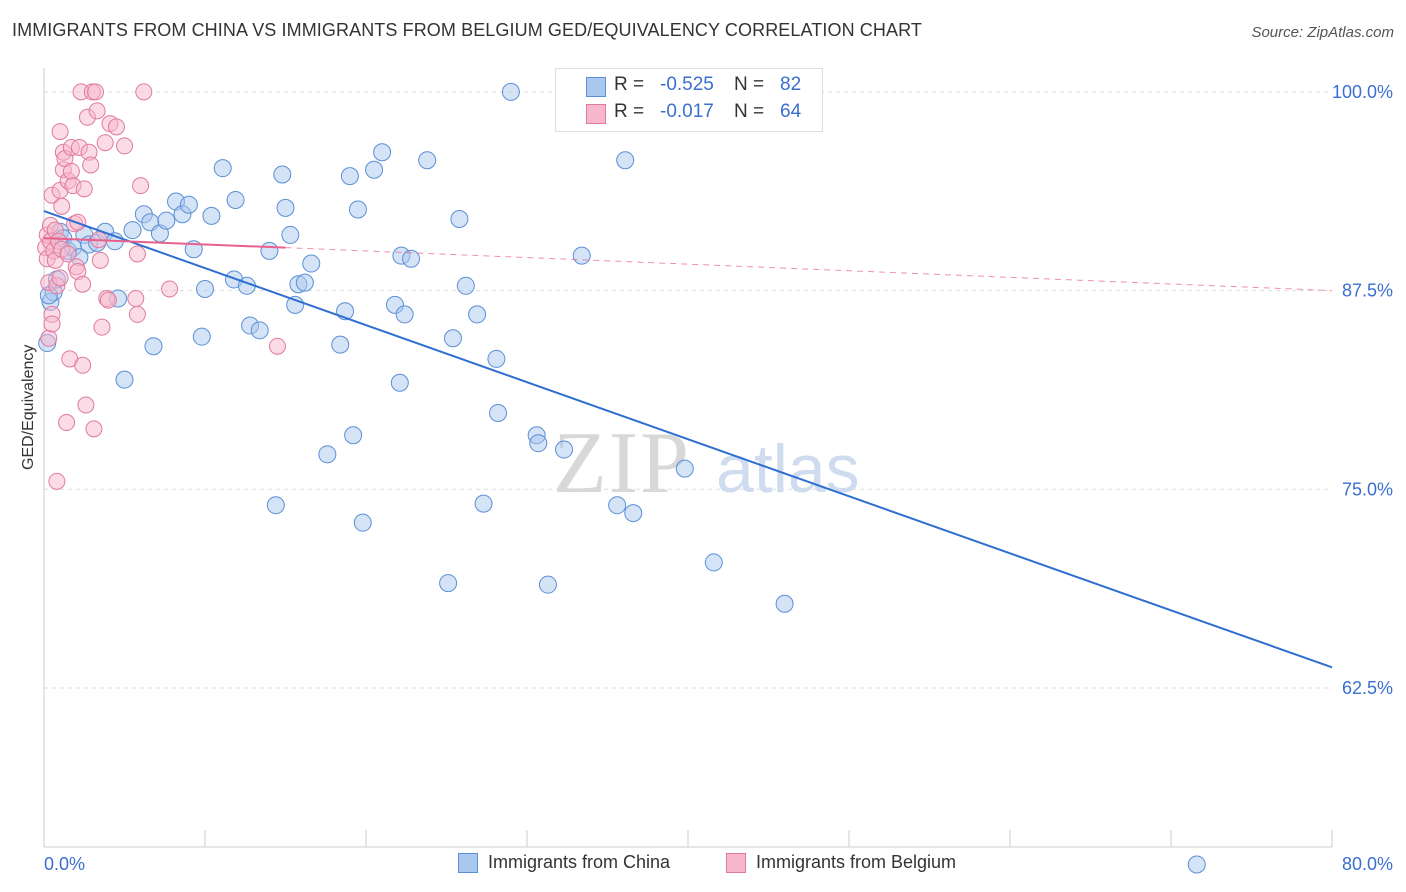  What do you see at coordinates (596, 87) in the screenshot?
I see `legend-swatch-china` at bounding box center [596, 87].